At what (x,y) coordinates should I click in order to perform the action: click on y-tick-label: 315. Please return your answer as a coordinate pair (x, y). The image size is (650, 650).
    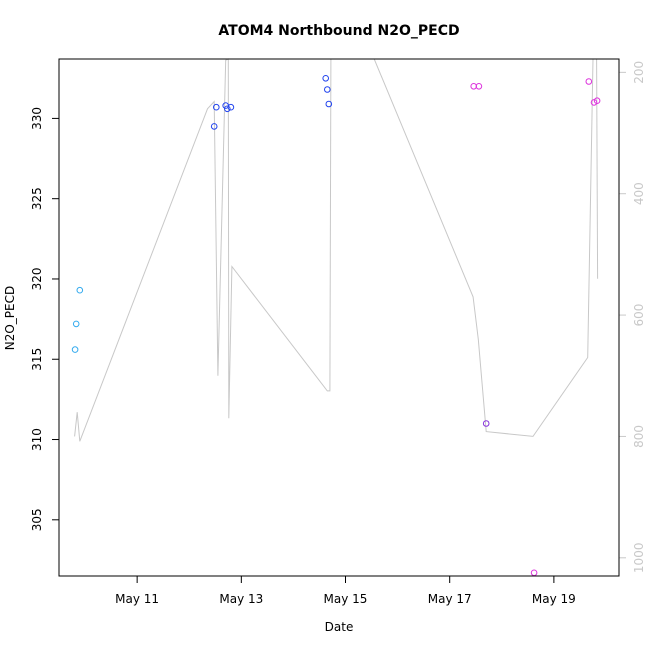
    Looking at the image, I should click on (37, 359).